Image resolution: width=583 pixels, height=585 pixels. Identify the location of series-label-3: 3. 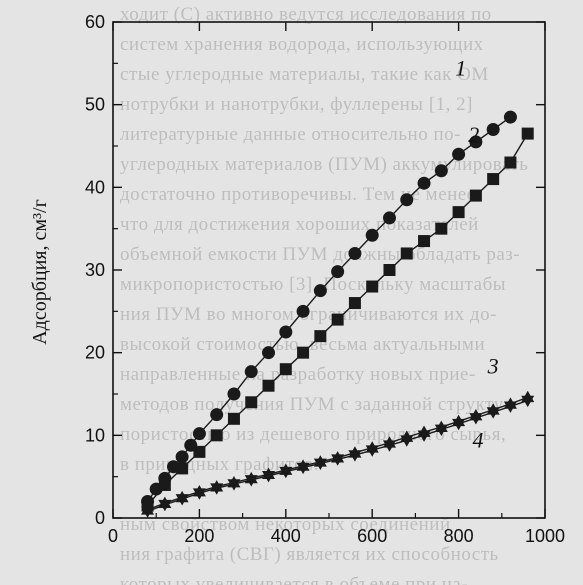
(493, 365).